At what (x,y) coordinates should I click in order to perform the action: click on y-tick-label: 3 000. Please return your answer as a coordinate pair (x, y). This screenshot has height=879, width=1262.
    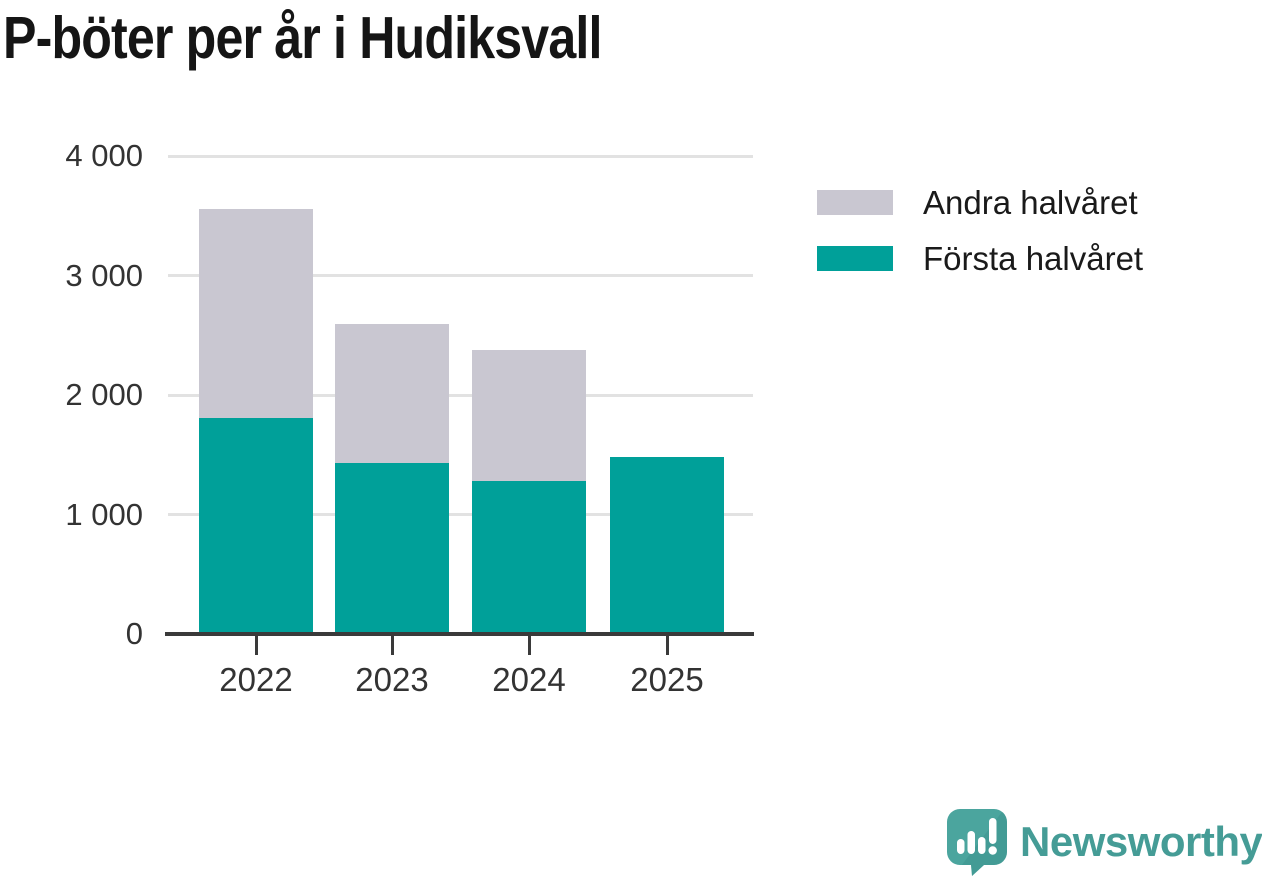
    Looking at the image, I should click on (104, 275).